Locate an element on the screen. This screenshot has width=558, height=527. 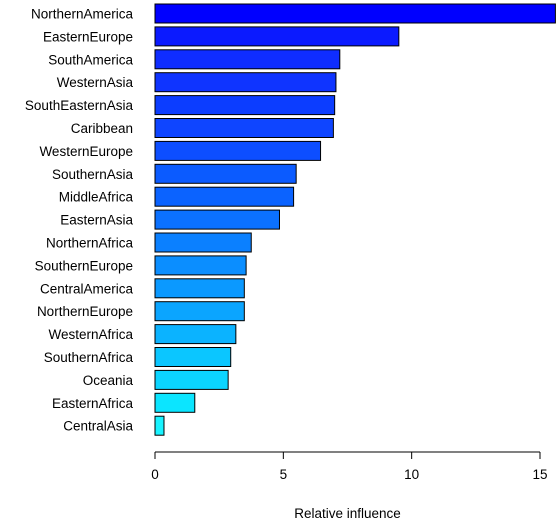
category-label: CentralAsia is located at coordinates (98, 426).